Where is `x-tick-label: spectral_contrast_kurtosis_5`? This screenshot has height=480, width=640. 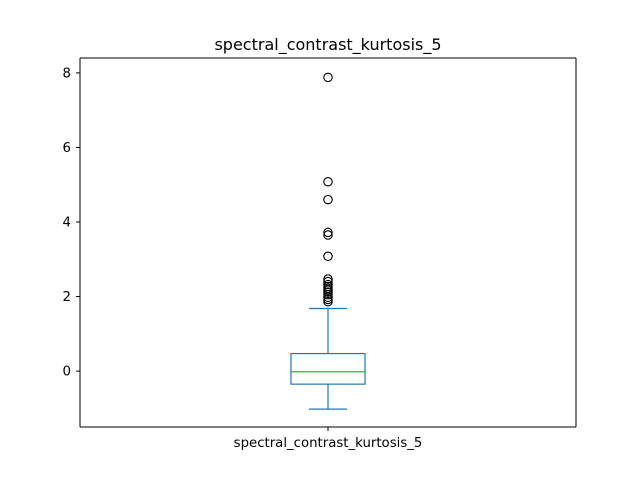
x-tick-label: spectral_contrast_kurtosis_5 is located at coordinates (328, 443).